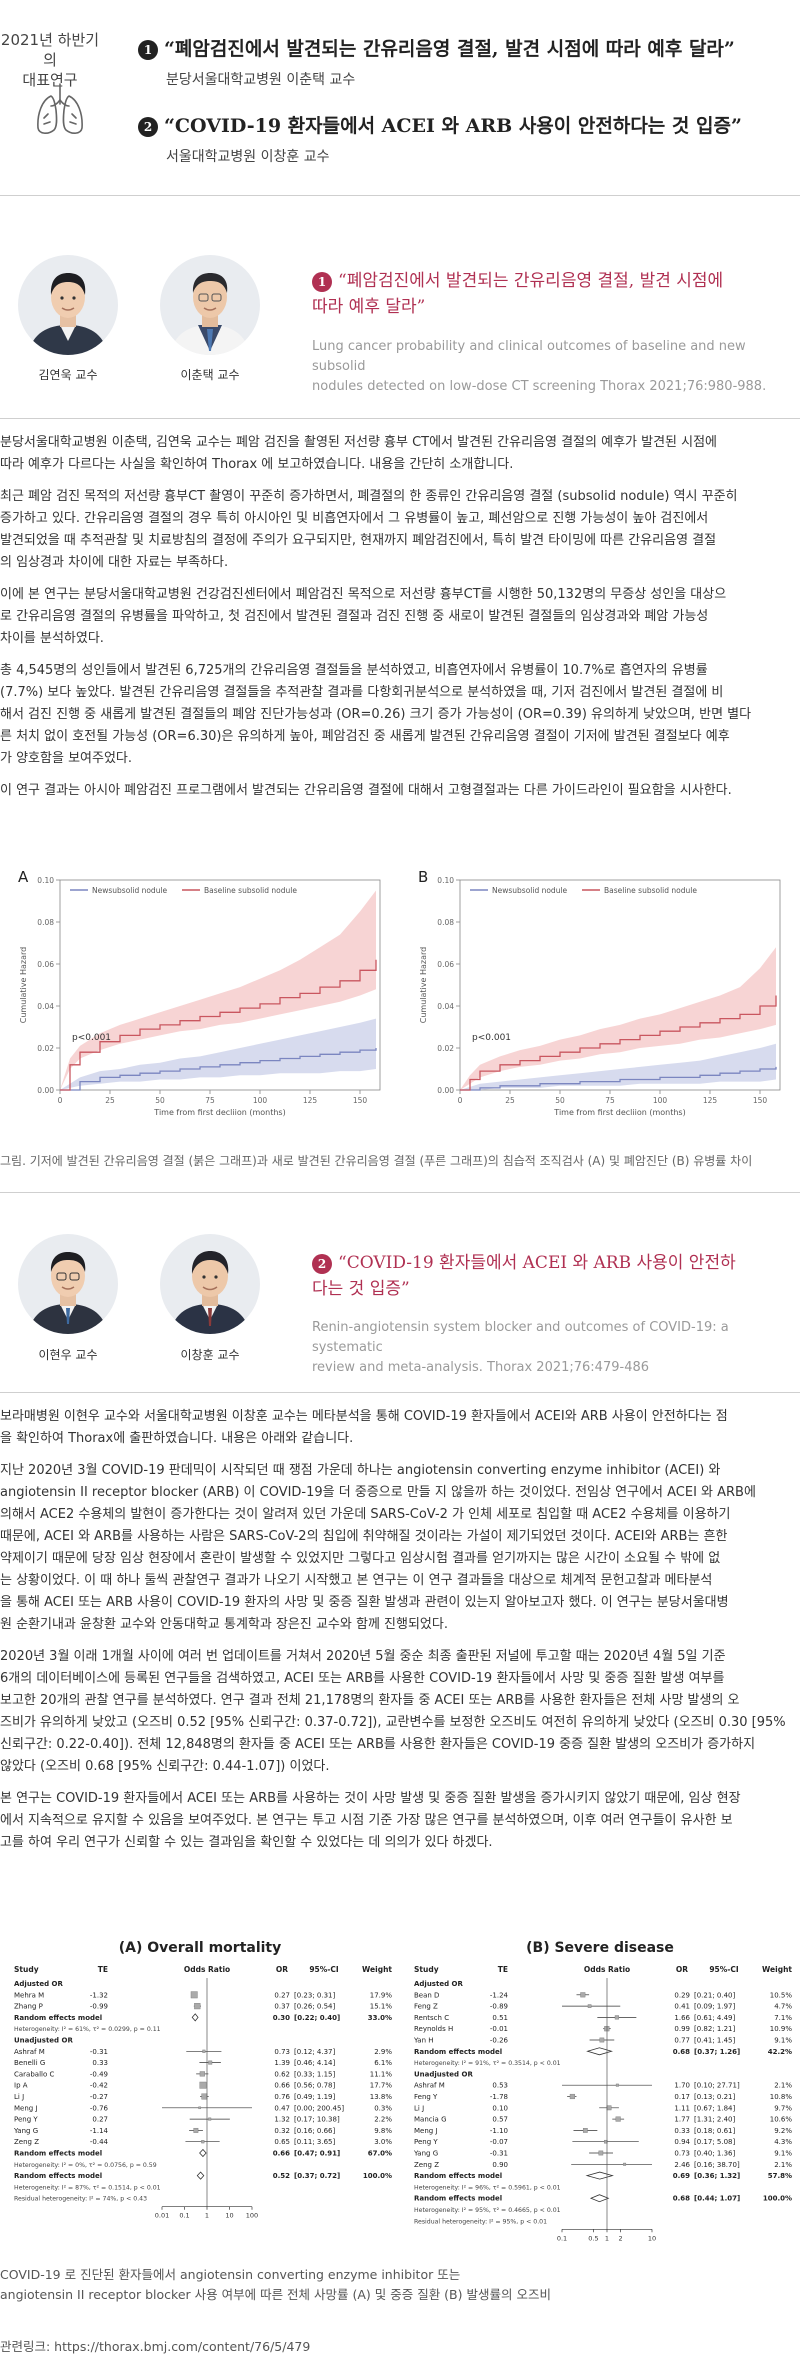  What do you see at coordinates (783, 2018) in the screenshot?
I see `forest-weight-value: 7.1%` at bounding box center [783, 2018].